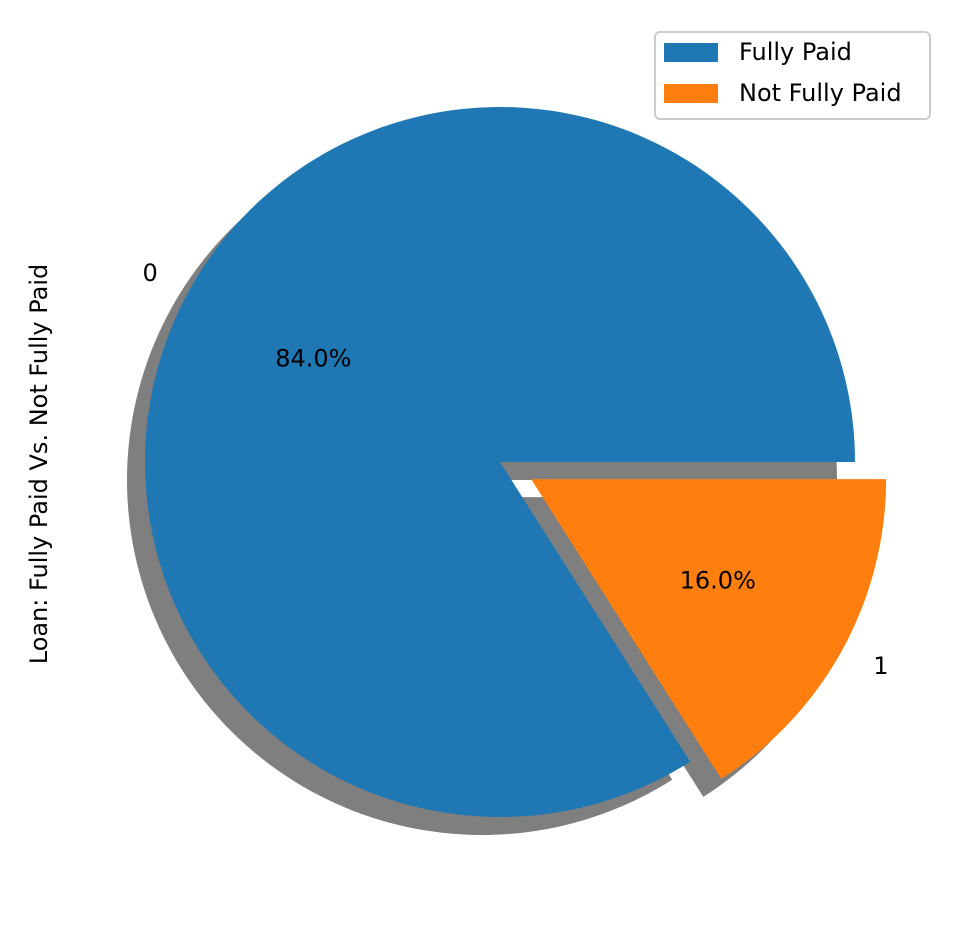 This screenshot has width=962, height=925. What do you see at coordinates (150, 273) in the screenshot?
I see `slice-label-0: 0` at bounding box center [150, 273].